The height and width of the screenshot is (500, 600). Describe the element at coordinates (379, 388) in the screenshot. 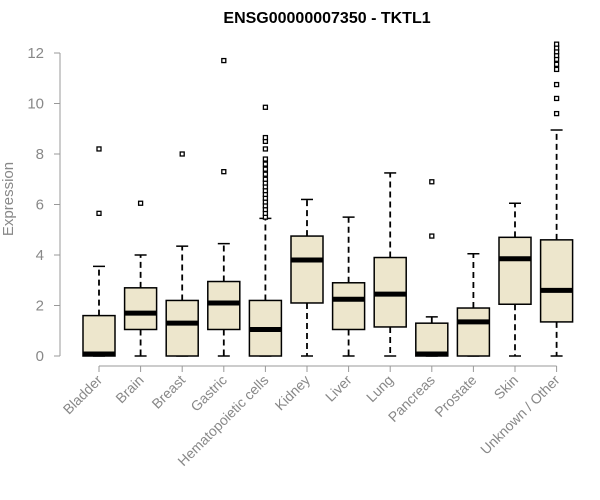

I see `x-tick-label: Lung` at that location.